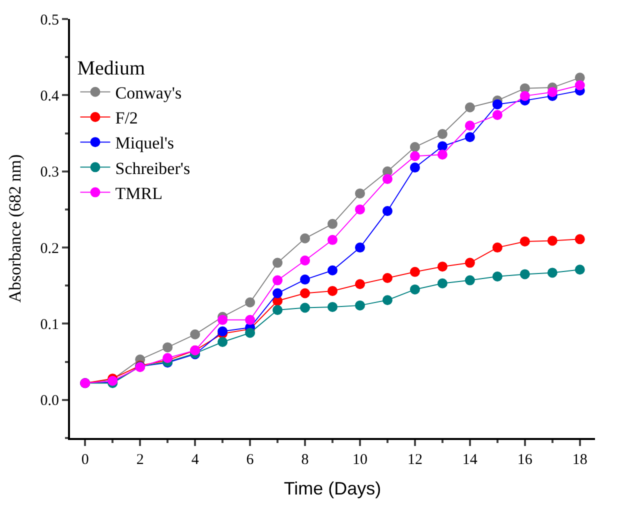  What do you see at coordinates (148, 93) in the screenshot?
I see `legend-label: Conway's` at bounding box center [148, 93].